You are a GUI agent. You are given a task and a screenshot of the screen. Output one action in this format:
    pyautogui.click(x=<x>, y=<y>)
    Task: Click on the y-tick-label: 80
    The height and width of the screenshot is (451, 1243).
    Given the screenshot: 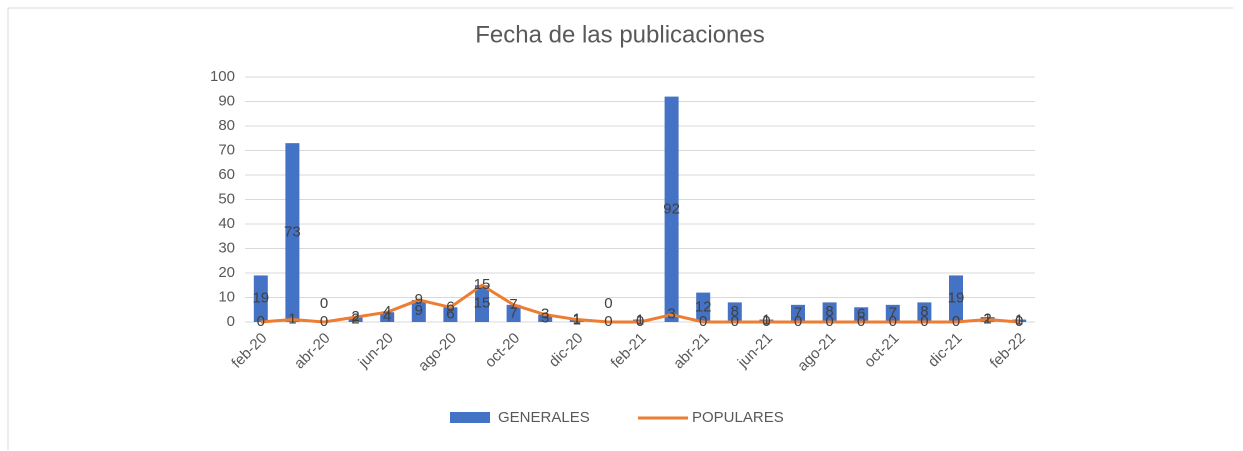 What is the action you would take?
    pyautogui.click(x=226, y=125)
    